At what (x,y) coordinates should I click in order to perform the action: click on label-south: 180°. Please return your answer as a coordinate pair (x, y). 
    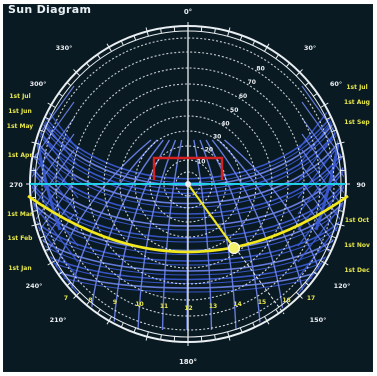
    Looking at the image, I should click on (188, 362).